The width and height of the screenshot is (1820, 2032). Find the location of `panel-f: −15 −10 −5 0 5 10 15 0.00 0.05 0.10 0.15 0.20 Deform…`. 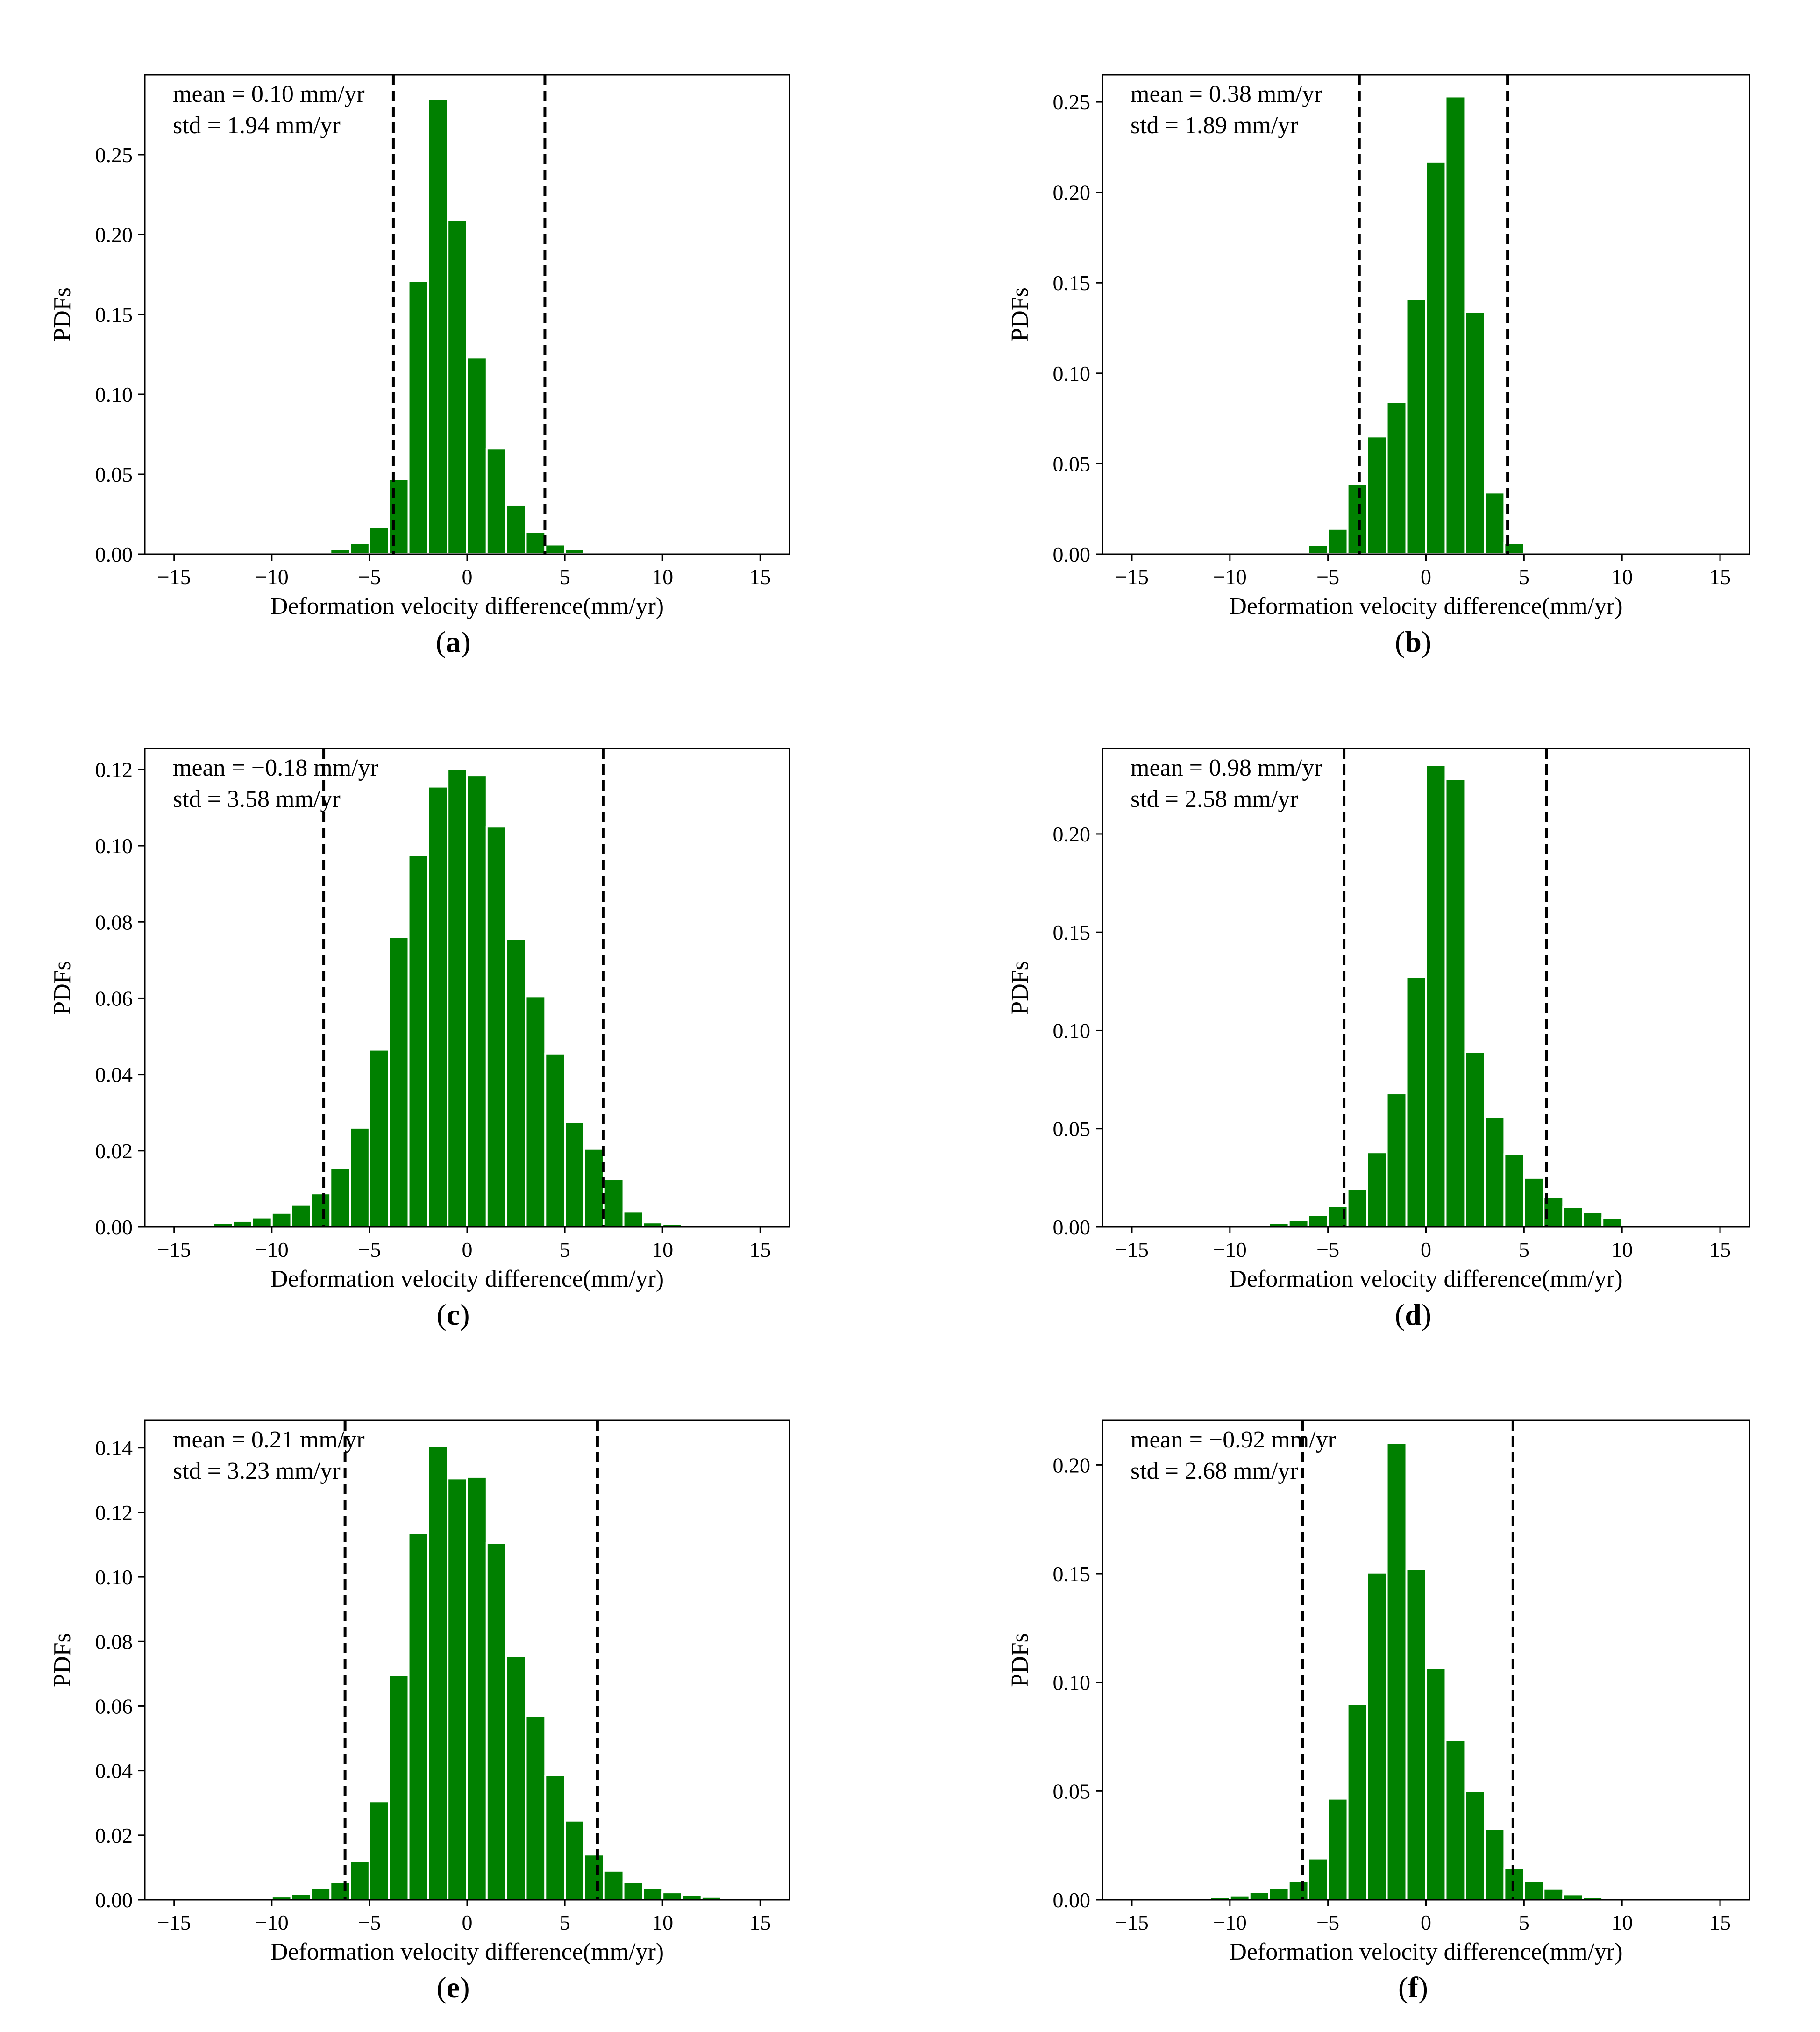

panel-f: −15 −10 −5 0 5 10 15 0.00 0.05 0.10 0.15 0.20 Deform… is located at coordinates (1378, 1711).